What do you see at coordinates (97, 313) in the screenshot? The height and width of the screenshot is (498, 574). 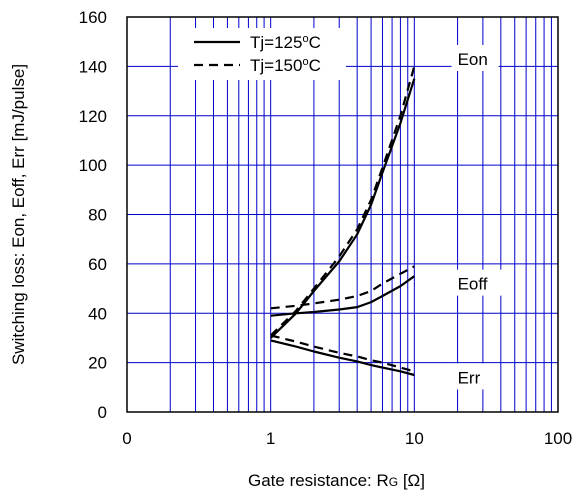 I see `y-tick-label: 40` at bounding box center [97, 313].